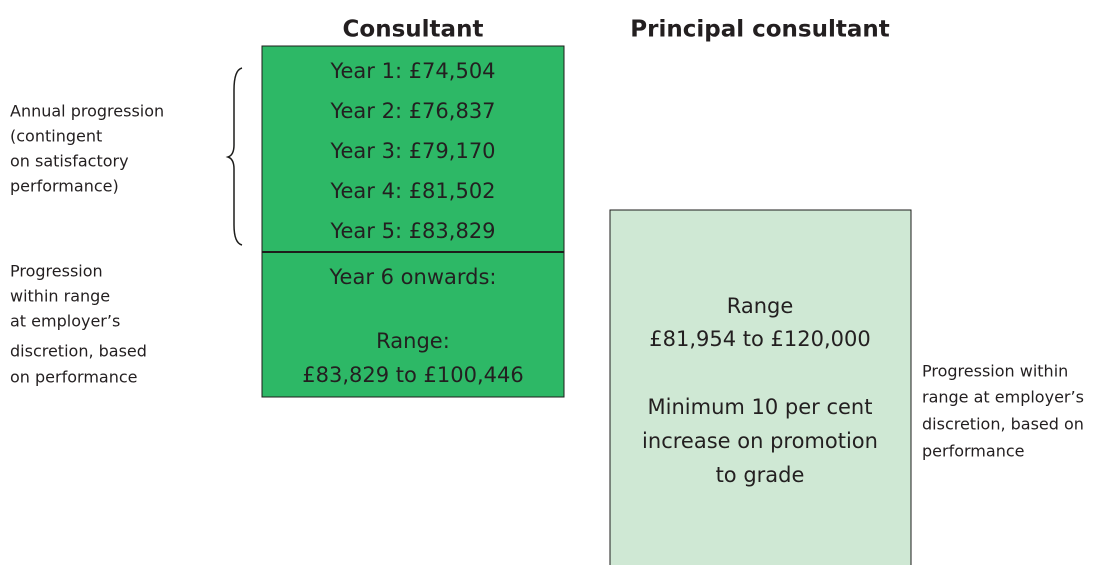 This screenshot has height=569, width=1114. What do you see at coordinates (56, 136) in the screenshot?
I see `note-line: (contingent` at bounding box center [56, 136].